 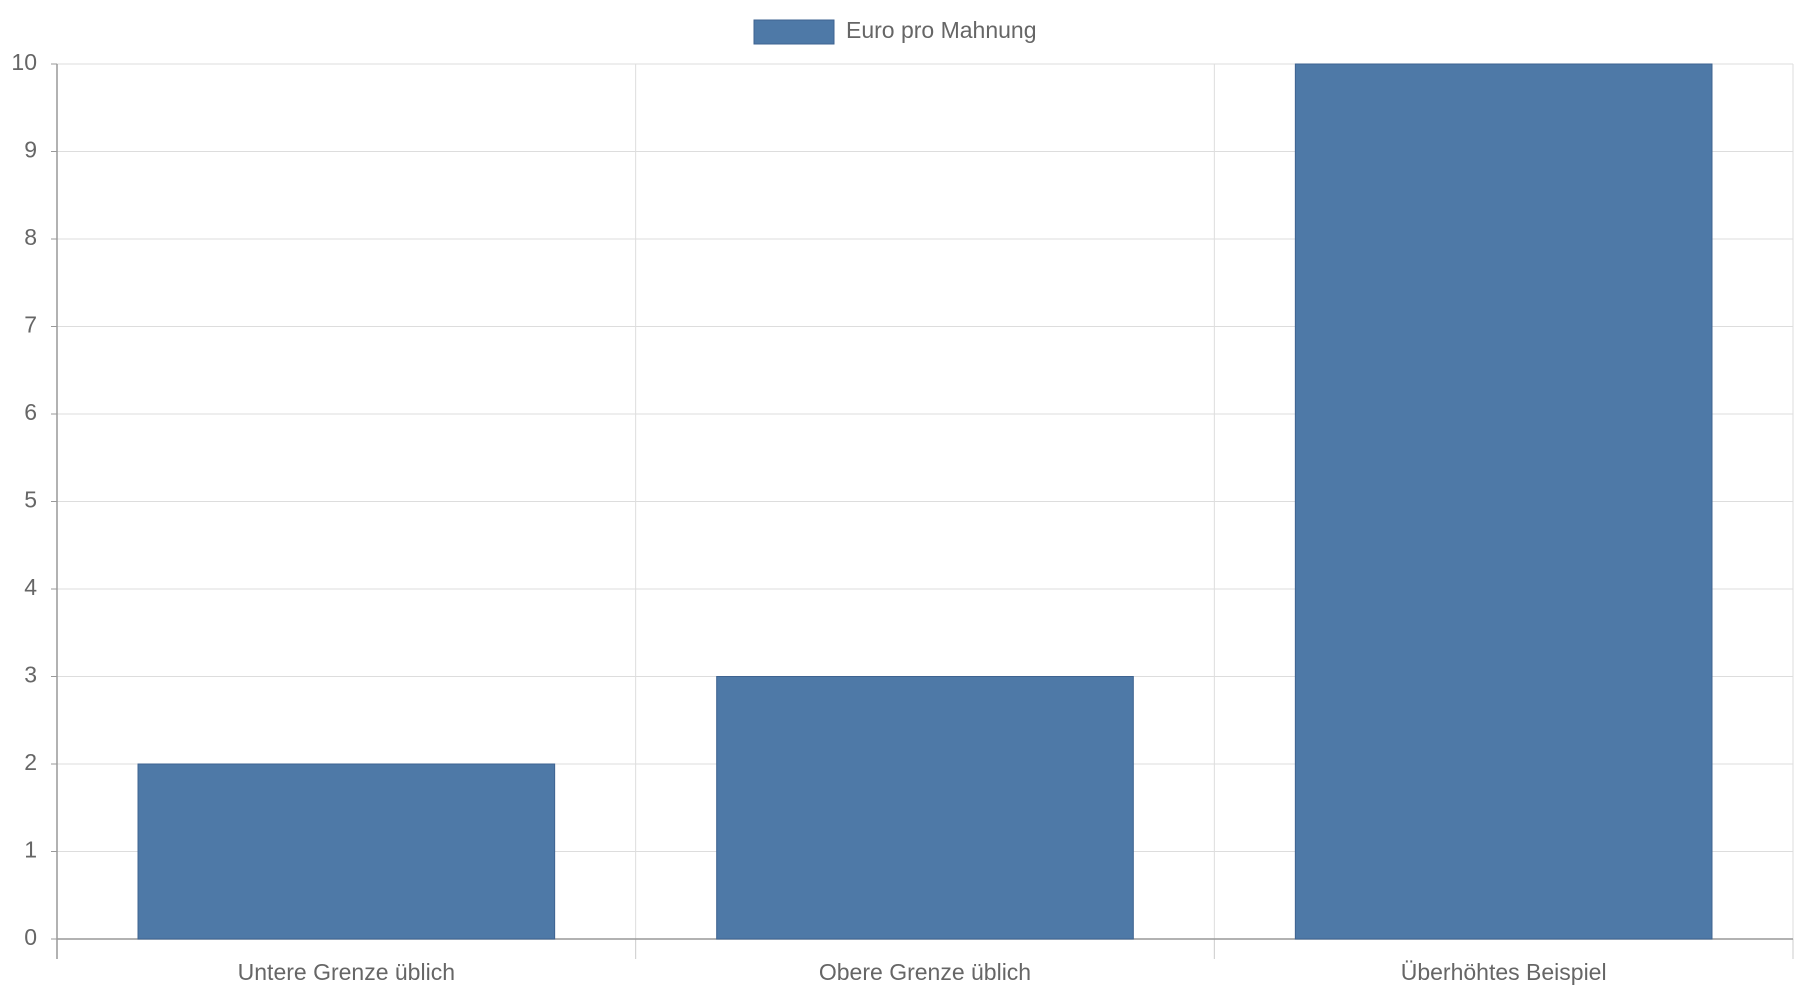 I want to click on y-tick-label: 9, so click(x=30, y=150).